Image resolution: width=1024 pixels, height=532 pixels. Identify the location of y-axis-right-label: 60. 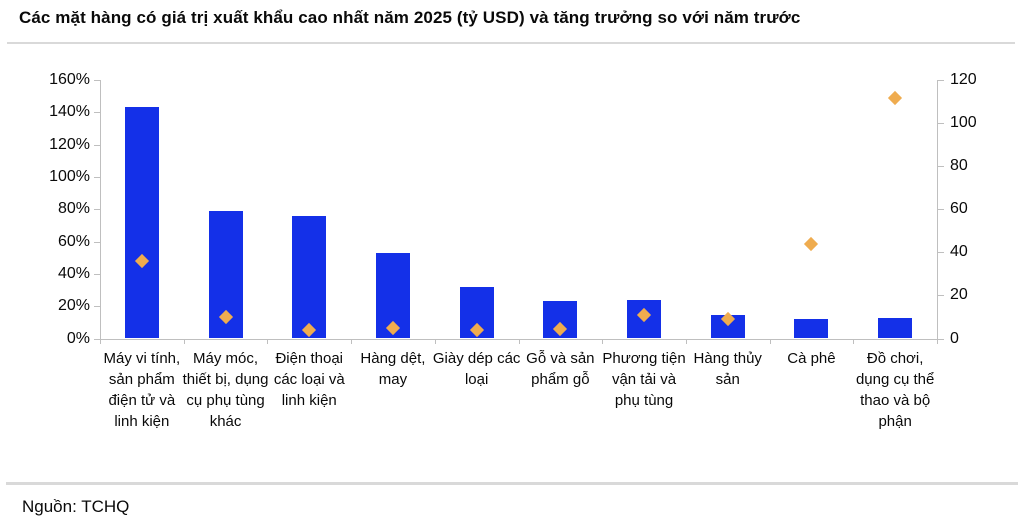
(959, 209).